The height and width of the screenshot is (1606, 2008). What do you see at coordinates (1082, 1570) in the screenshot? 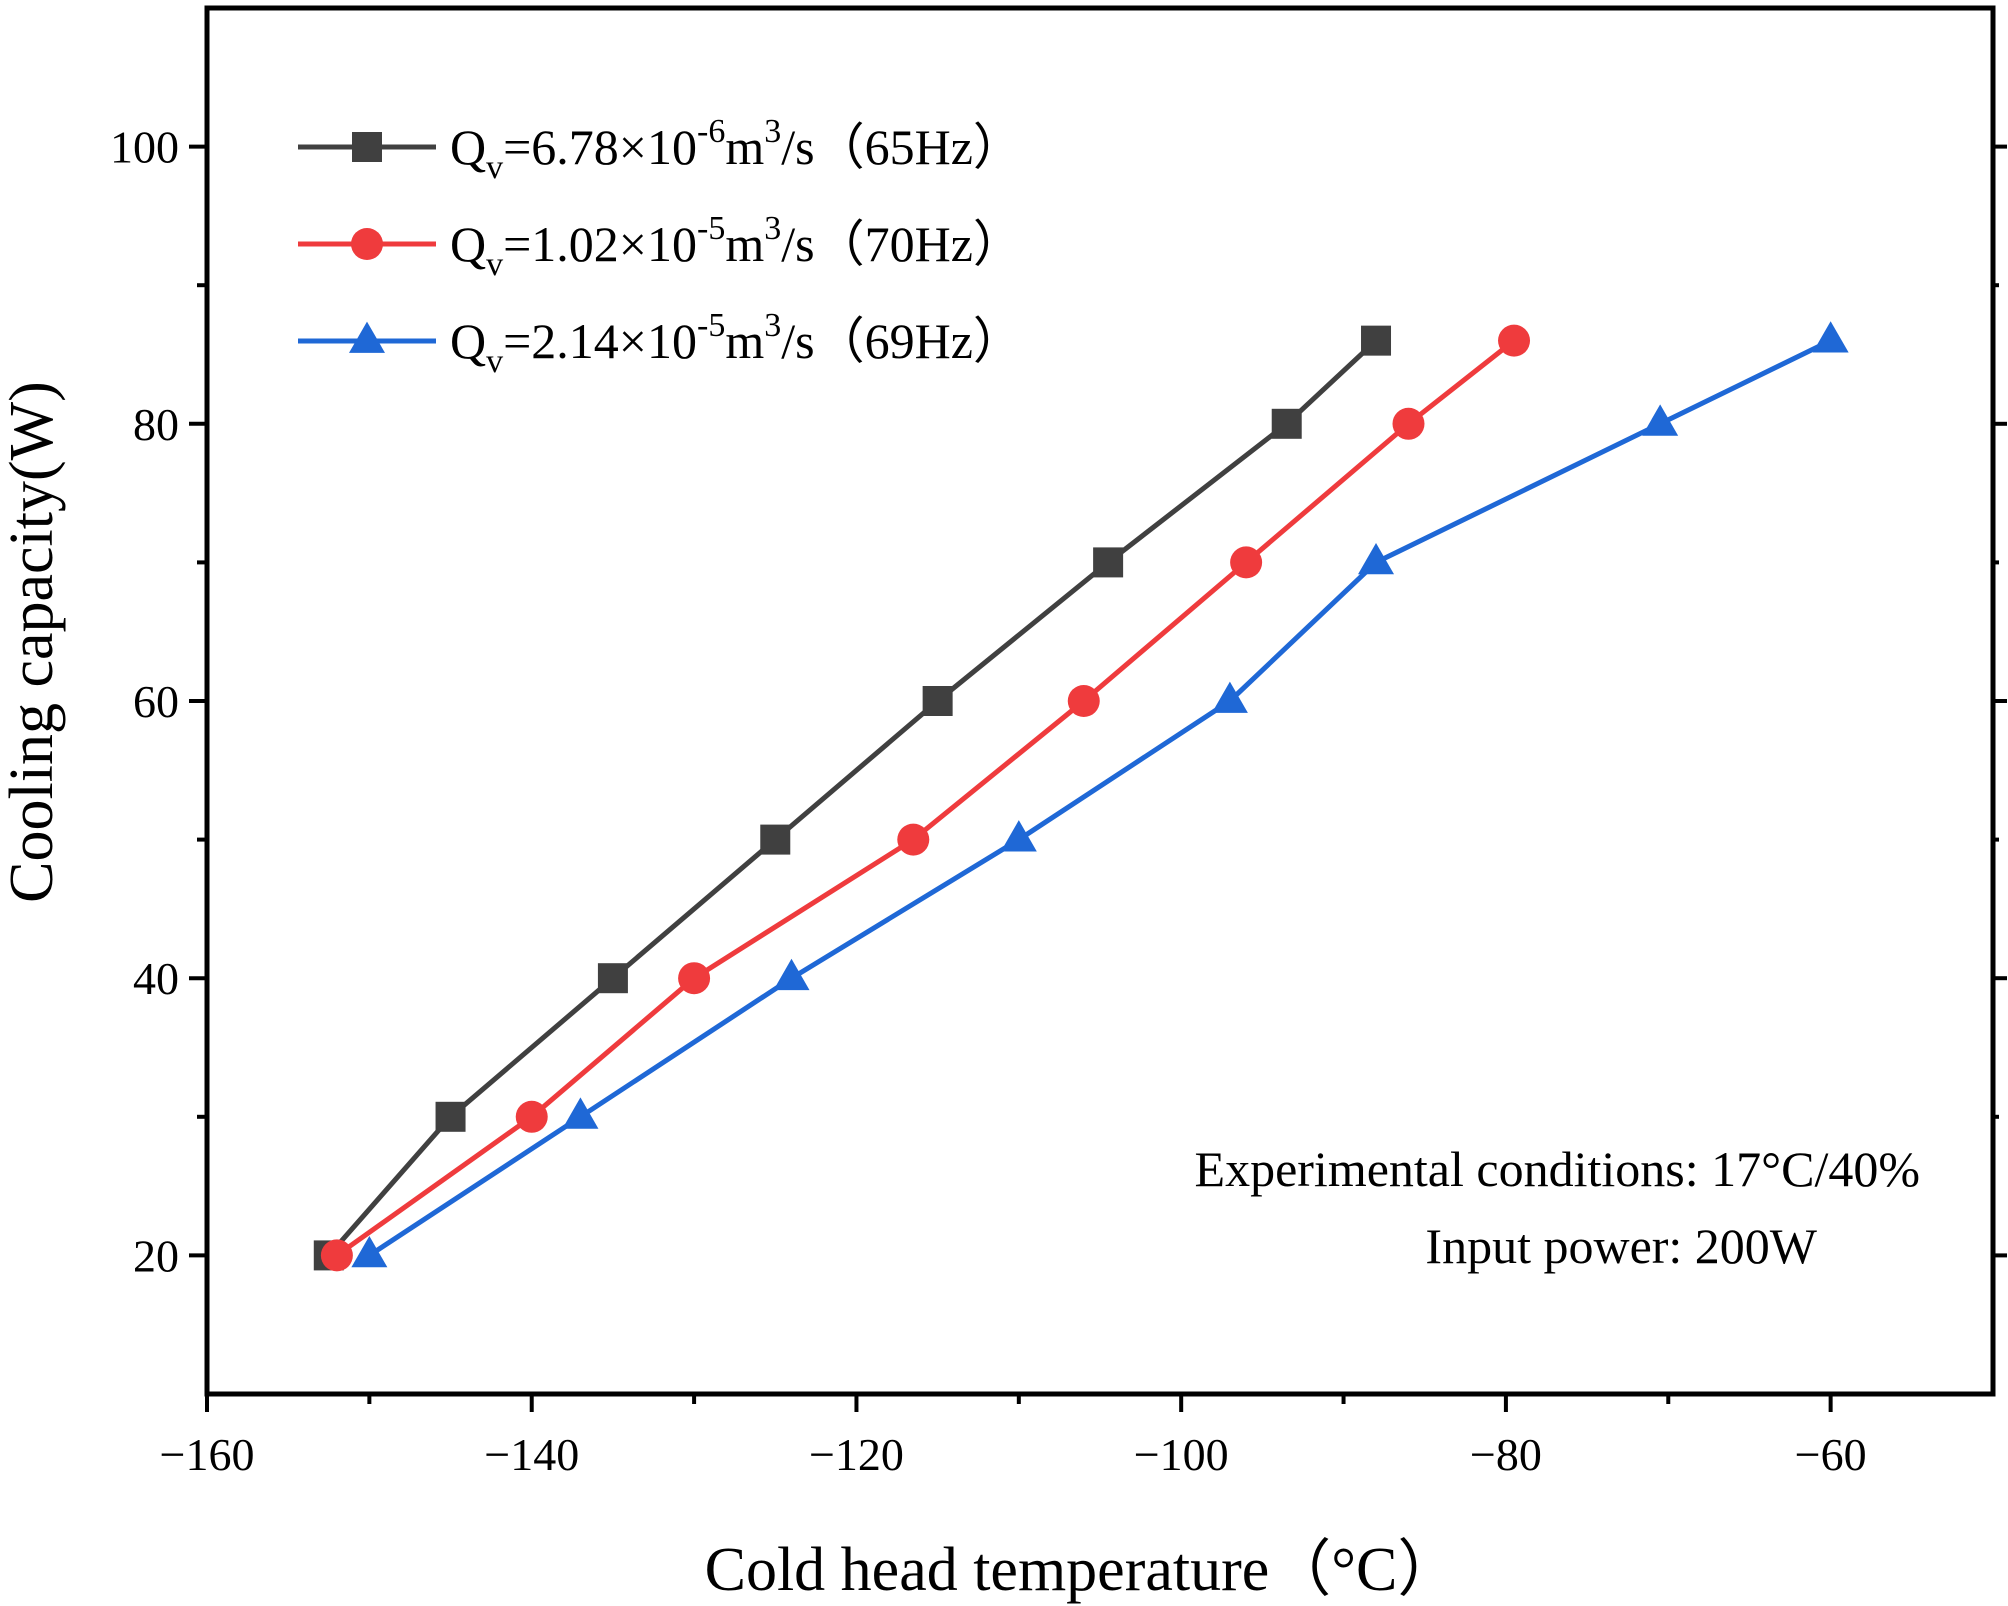
I see `x-axis-title: Cold head temperature（°C）` at bounding box center [1082, 1570].